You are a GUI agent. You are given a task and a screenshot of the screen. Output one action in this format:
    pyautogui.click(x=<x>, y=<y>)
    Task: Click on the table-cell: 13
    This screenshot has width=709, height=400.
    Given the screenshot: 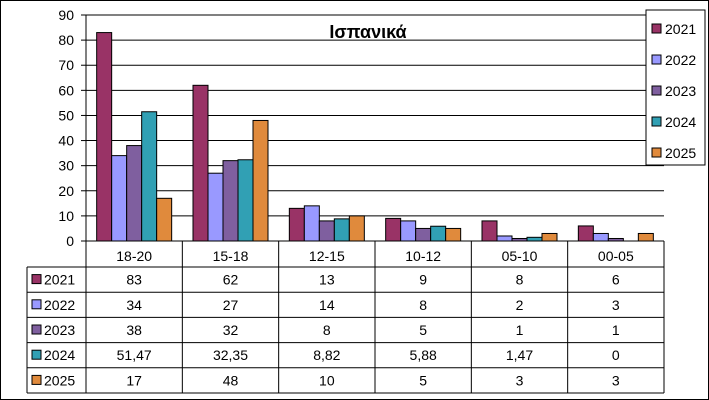 What is the action you would take?
    pyautogui.click(x=327, y=280)
    